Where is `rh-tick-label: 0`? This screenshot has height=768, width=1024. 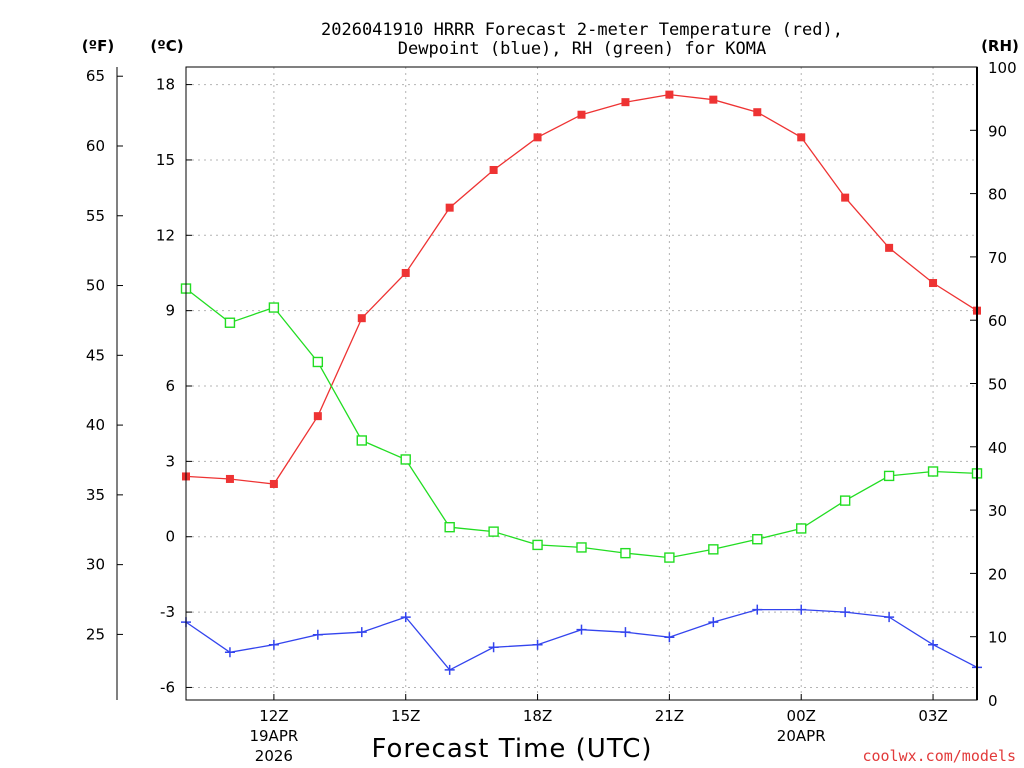
rh-tick-label: 0 is located at coordinates (993, 701).